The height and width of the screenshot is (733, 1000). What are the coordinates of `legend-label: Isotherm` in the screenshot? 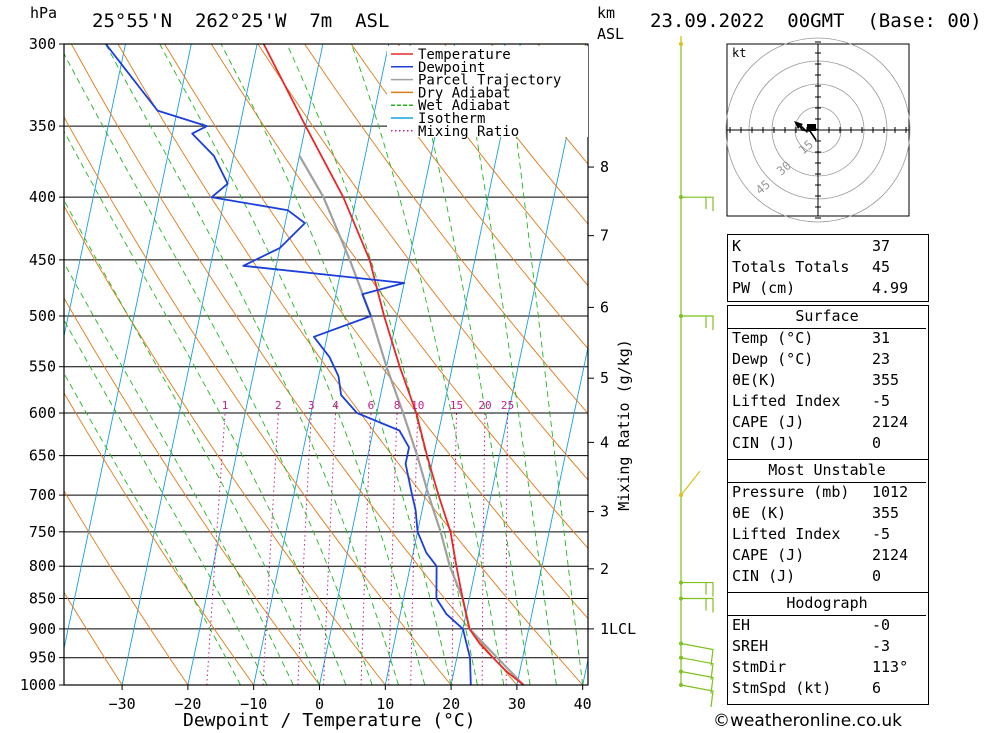 It's located at (451, 119).